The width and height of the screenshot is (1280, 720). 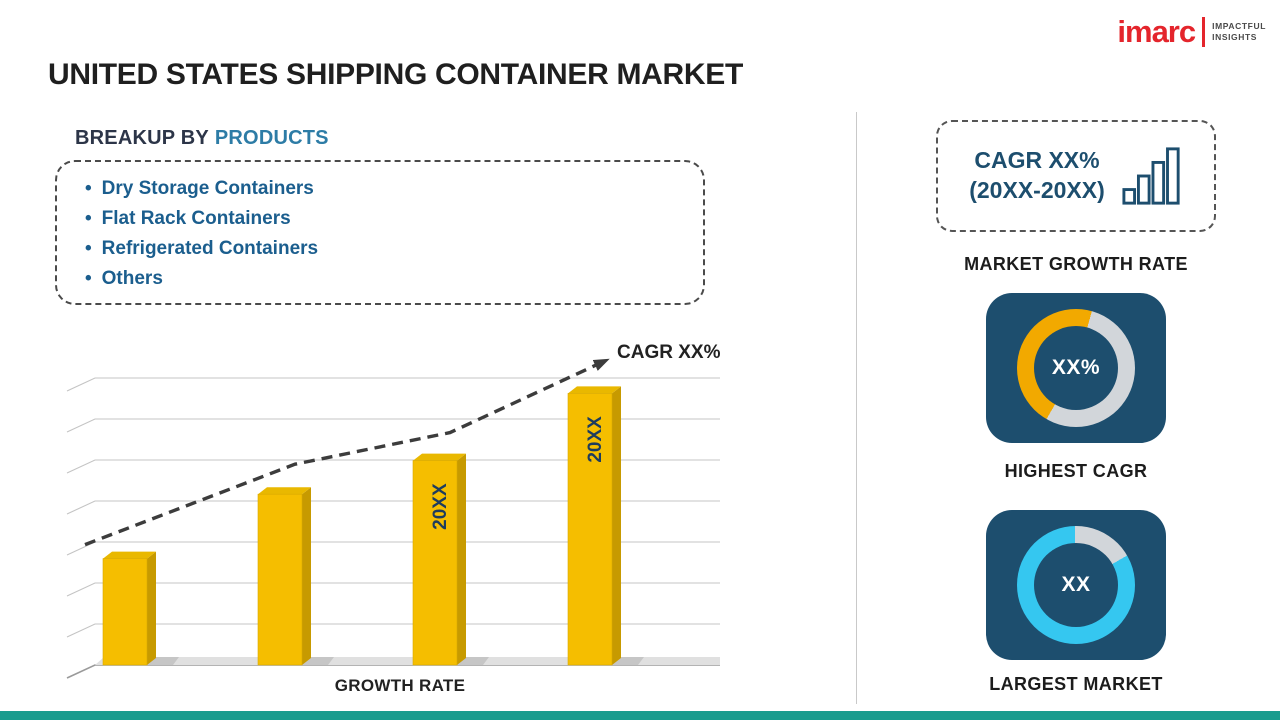 I want to click on chart-floor, so click(x=407, y=661).